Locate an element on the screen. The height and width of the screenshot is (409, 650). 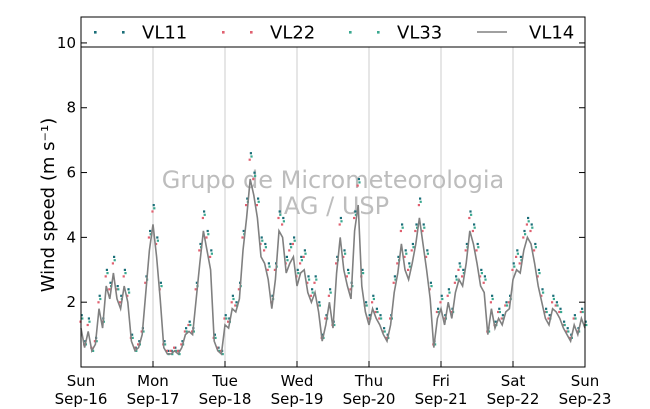
y-tick-label: 6 is located at coordinates (71, 173).